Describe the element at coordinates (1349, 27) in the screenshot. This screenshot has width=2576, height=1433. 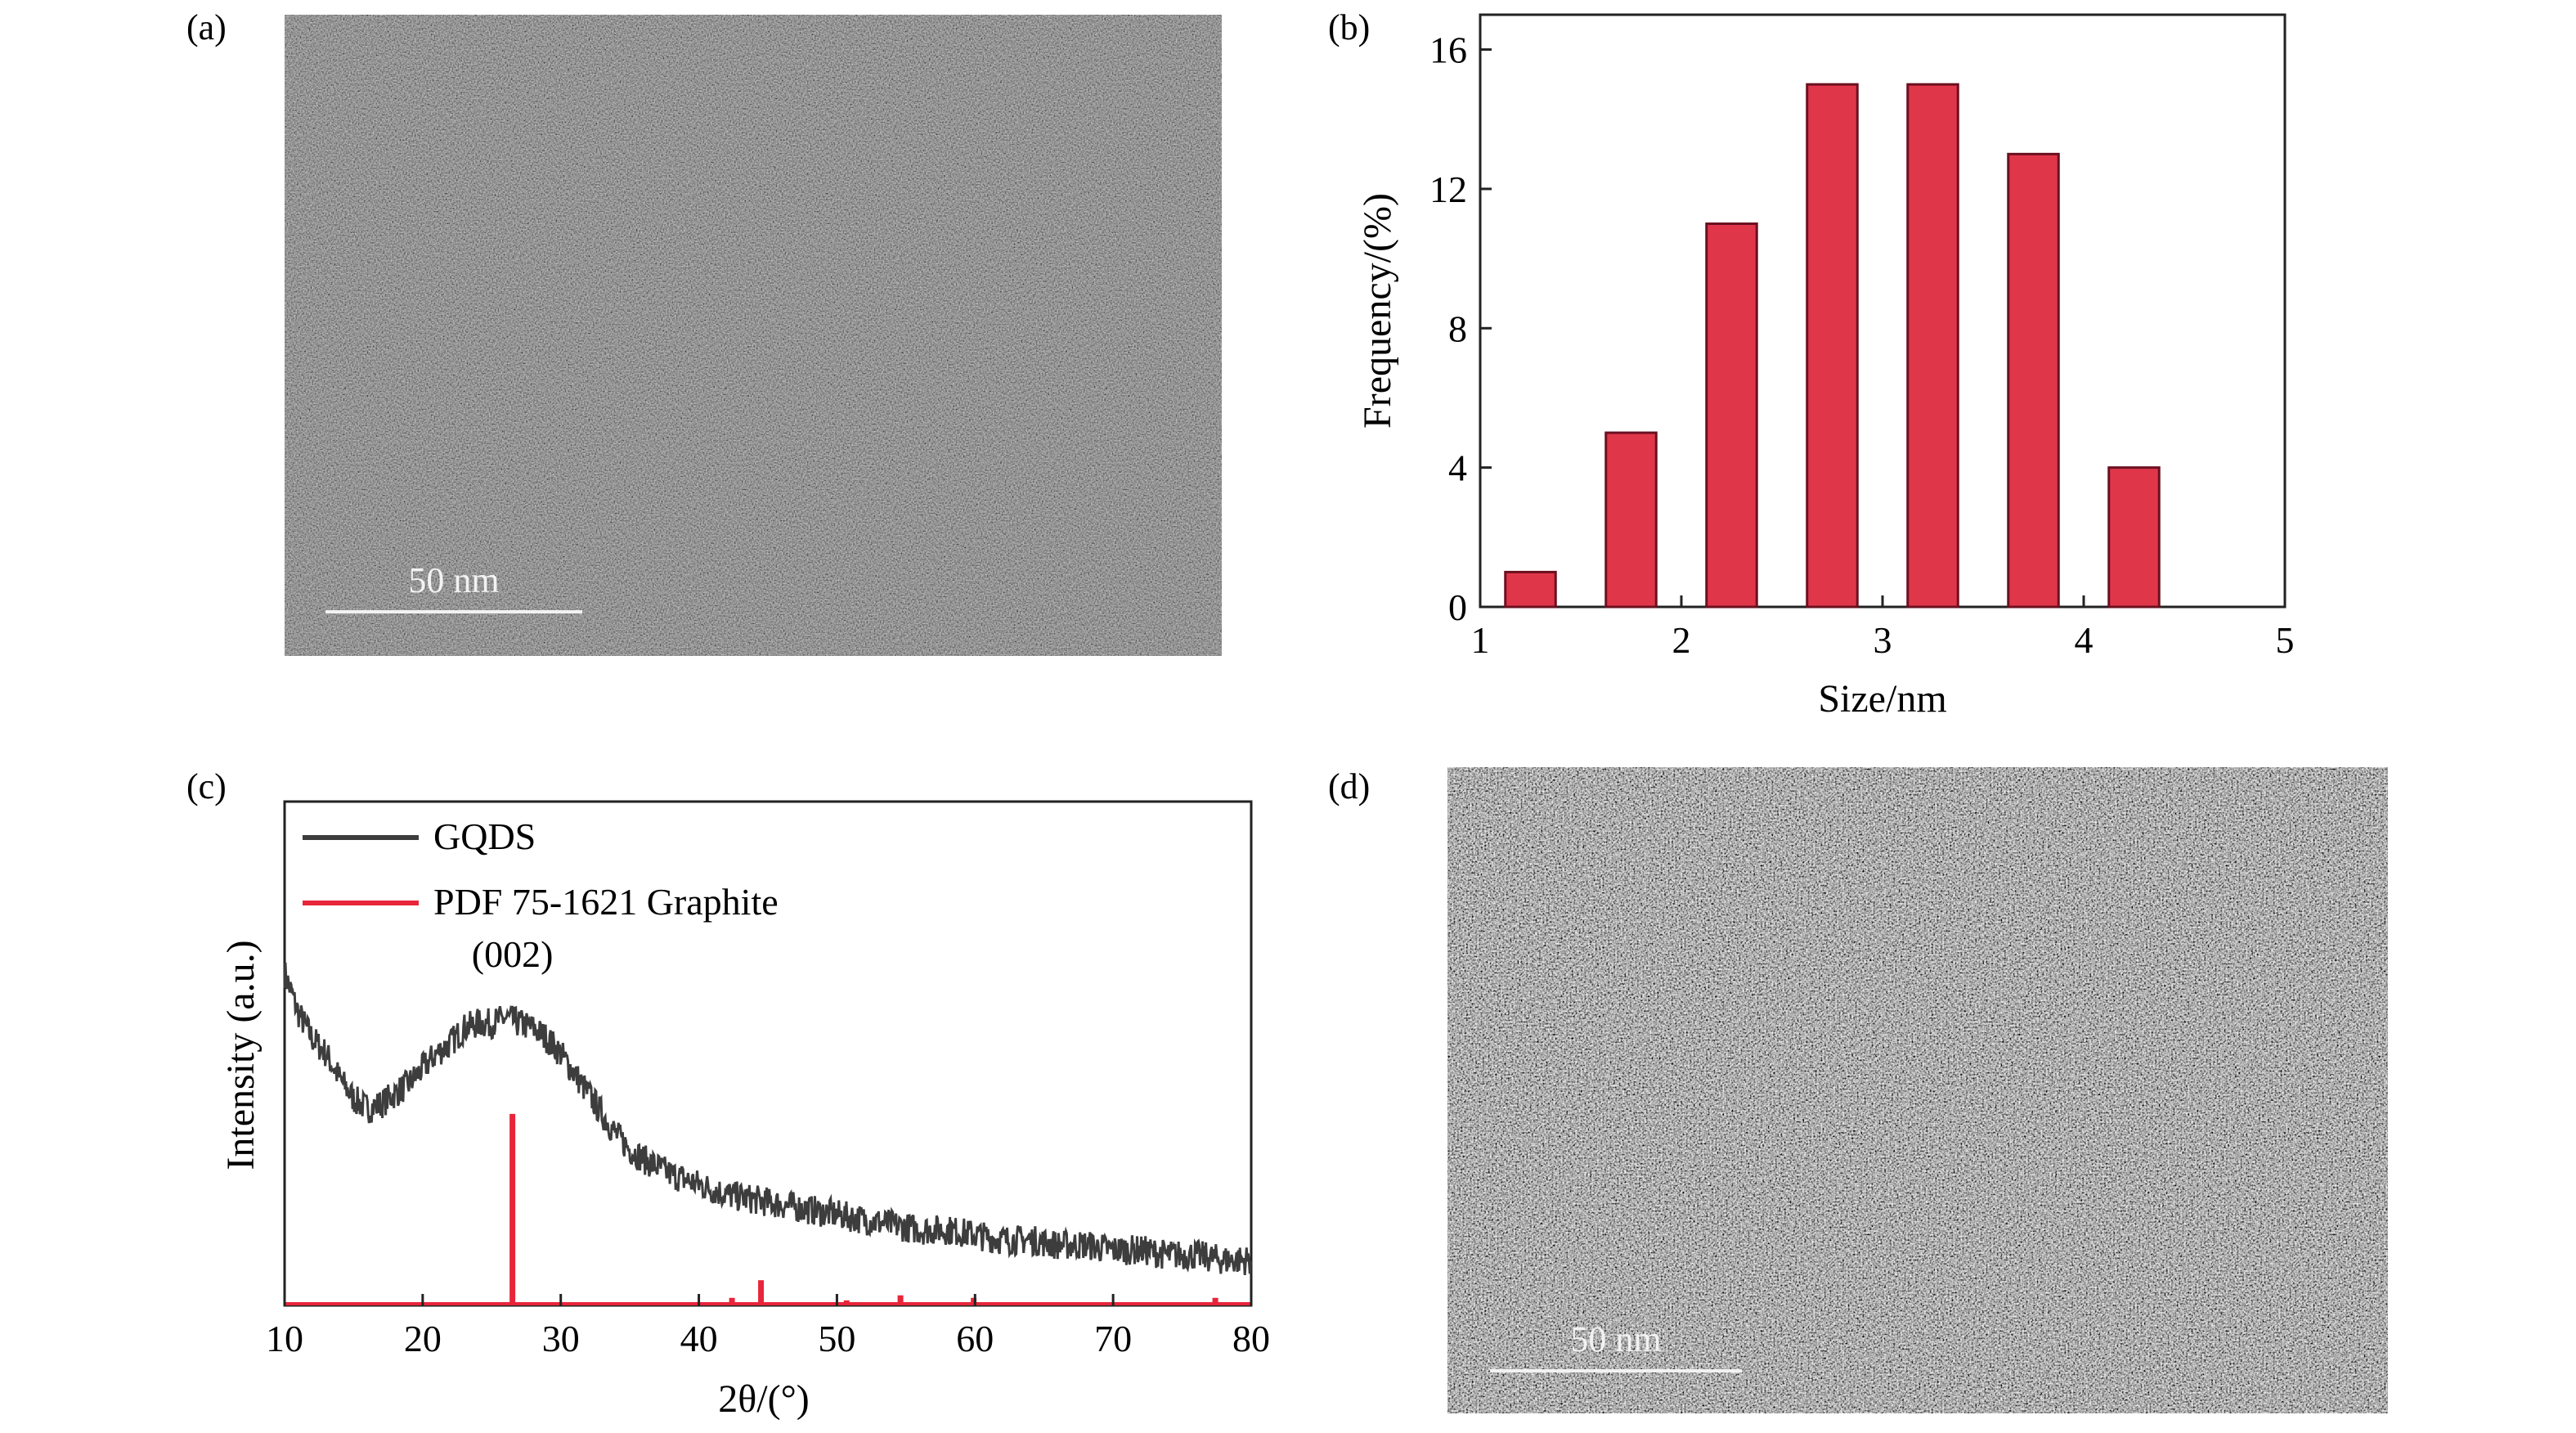
I see `panel-b-label: (b)` at that location.